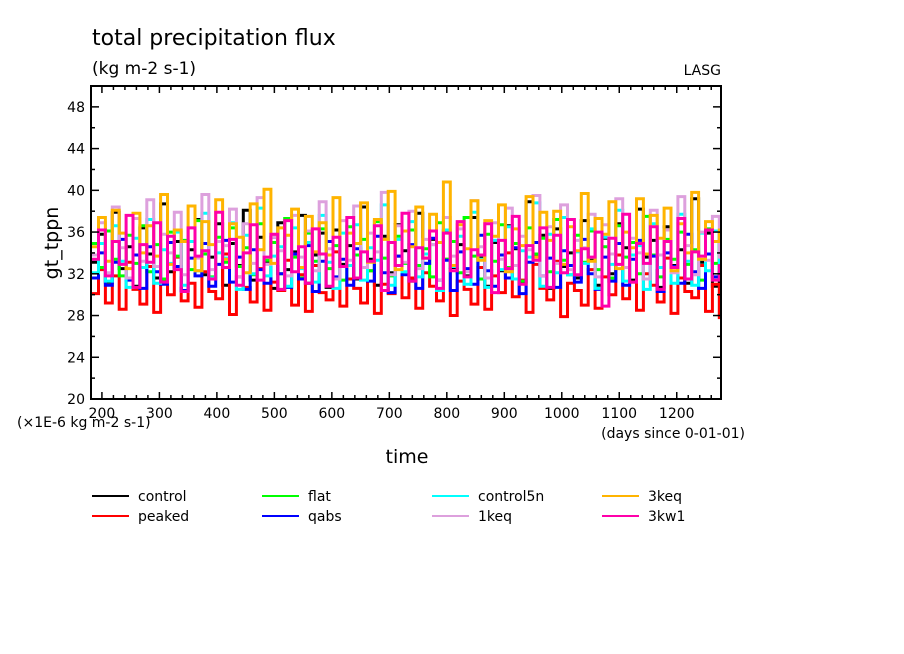 This screenshot has width=904, height=654. Describe the element at coordinates (162, 497) in the screenshot. I see `legend-label: control` at that location.